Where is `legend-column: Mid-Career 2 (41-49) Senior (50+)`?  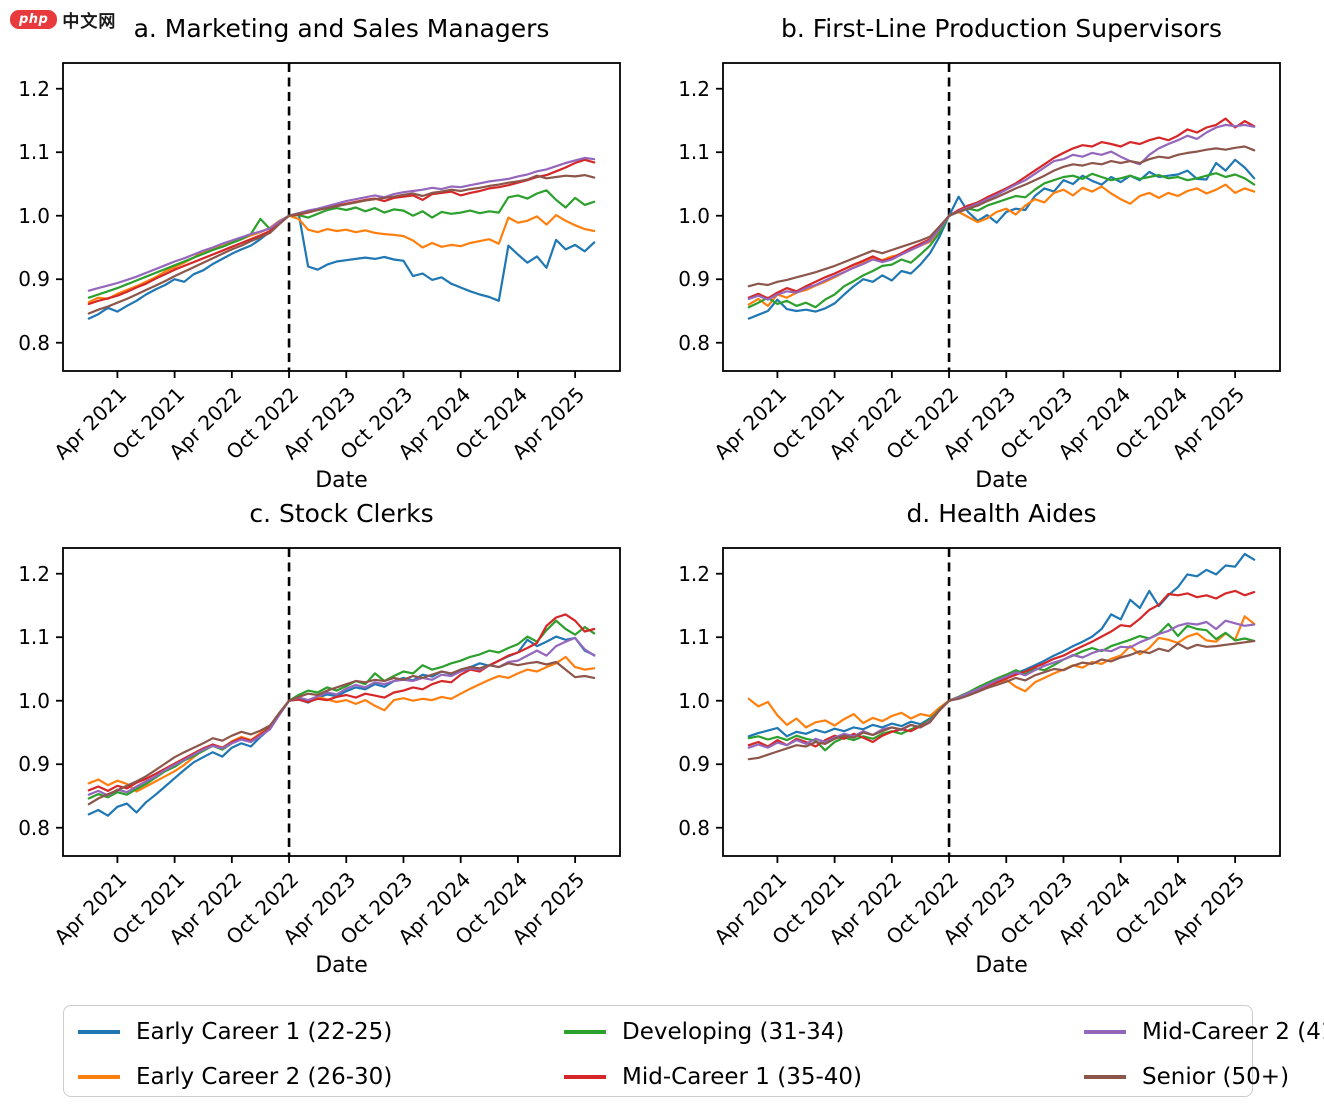
legend-column: Mid-Career 2 (41-49) Senior (50+) is located at coordinates (1204, 1052).